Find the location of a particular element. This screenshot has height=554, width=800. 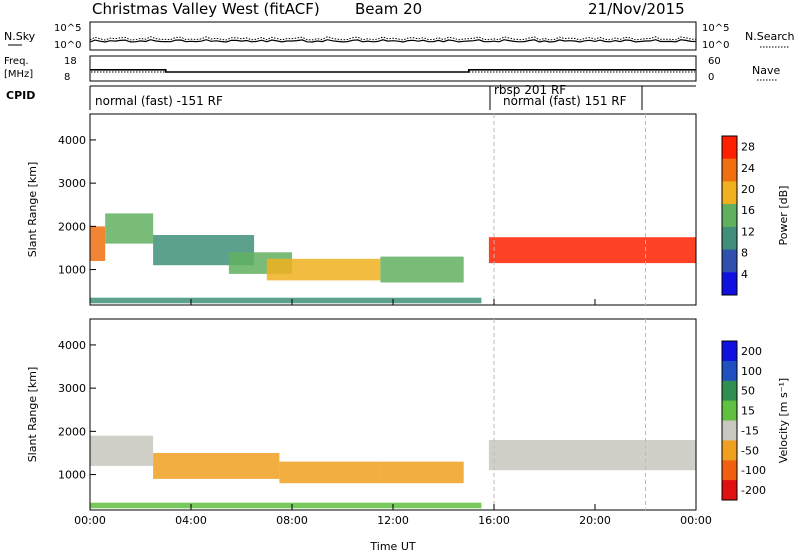

velocity-xtick-label-2: 08:00 is located at coordinates (292, 520).